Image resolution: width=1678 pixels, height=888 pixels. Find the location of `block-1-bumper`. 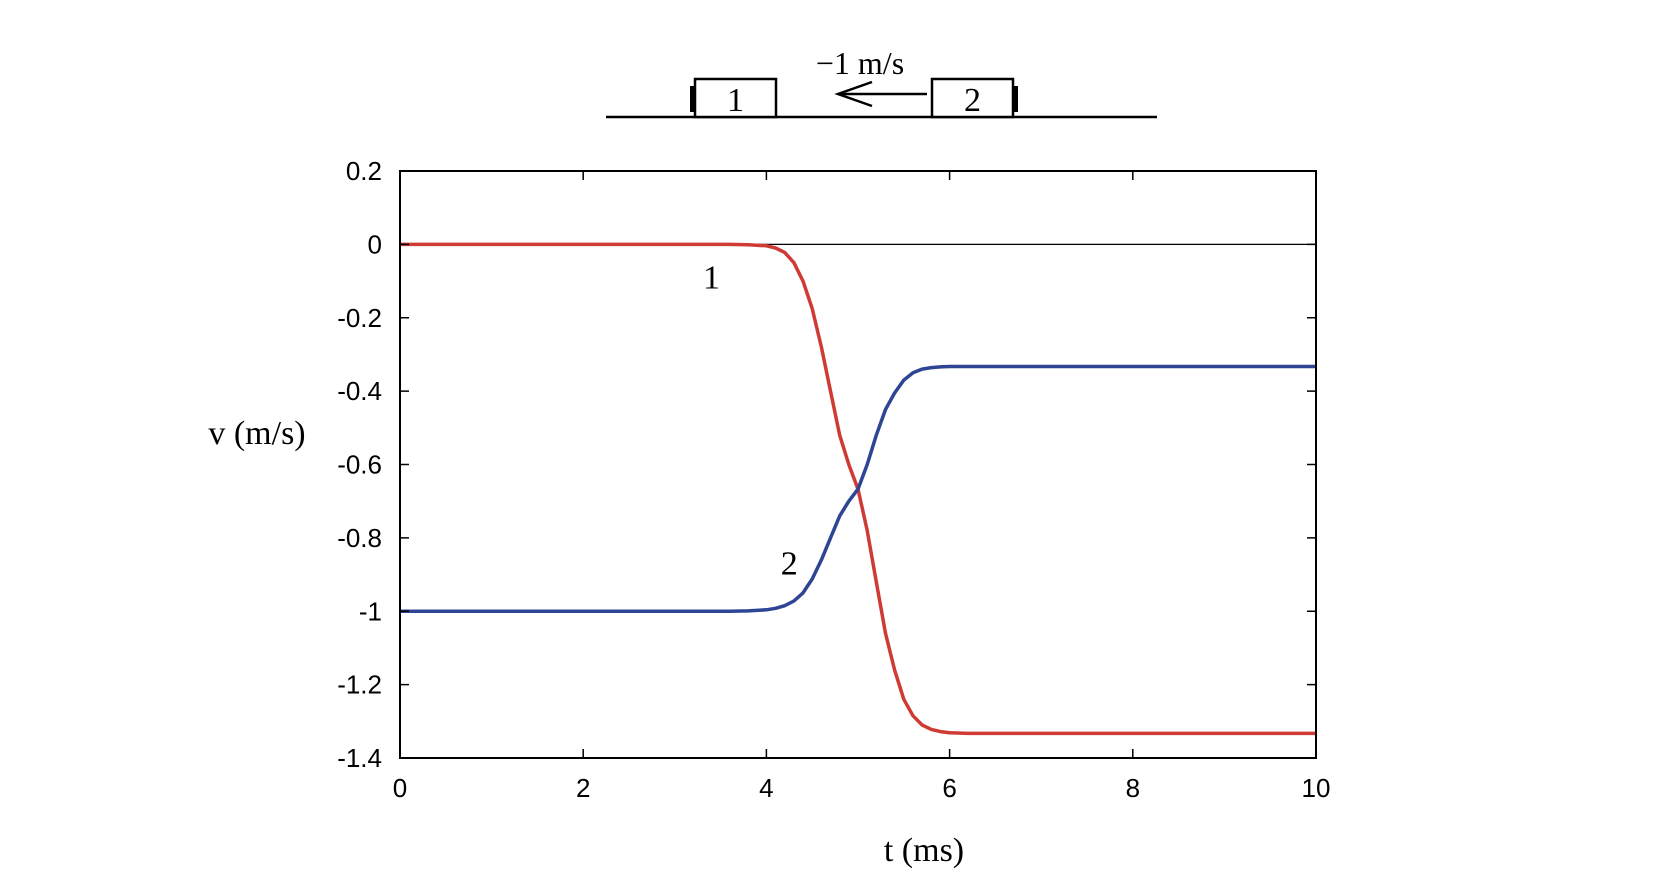

block-1-bumper is located at coordinates (692, 99).